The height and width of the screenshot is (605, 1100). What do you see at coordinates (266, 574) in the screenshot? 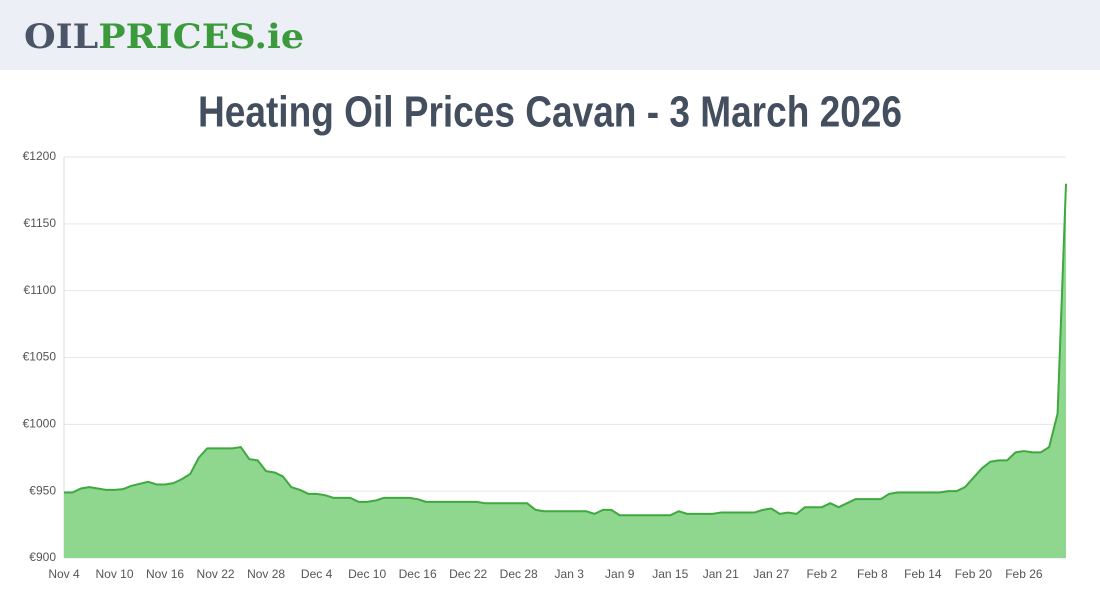
I see `x-tick-label: Nov 28` at bounding box center [266, 574].